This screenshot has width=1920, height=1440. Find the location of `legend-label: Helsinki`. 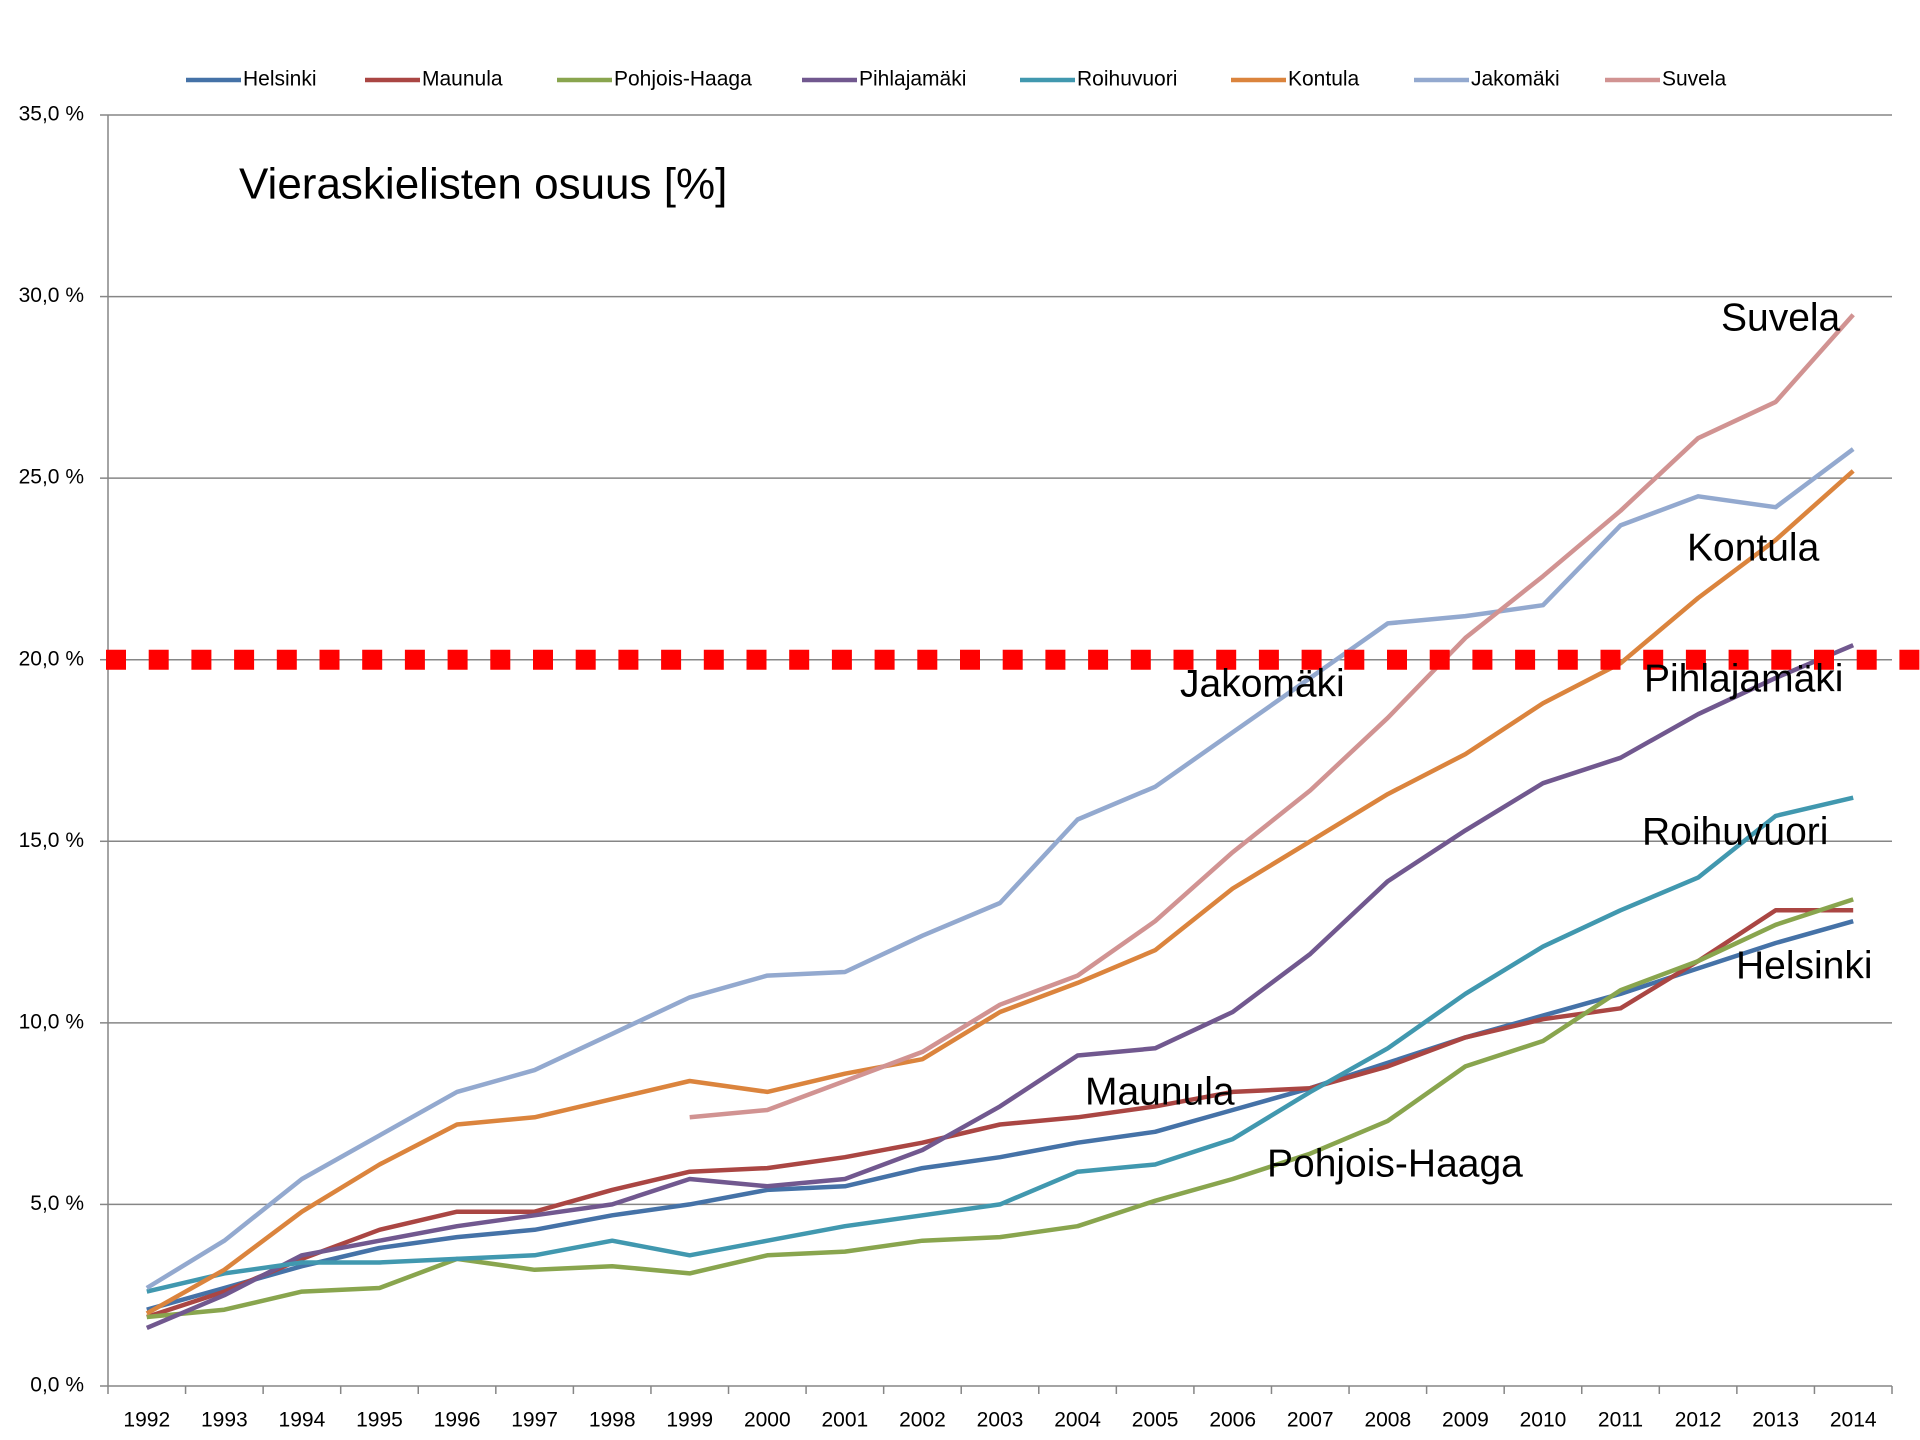

legend-label: Helsinki is located at coordinates (280, 79).